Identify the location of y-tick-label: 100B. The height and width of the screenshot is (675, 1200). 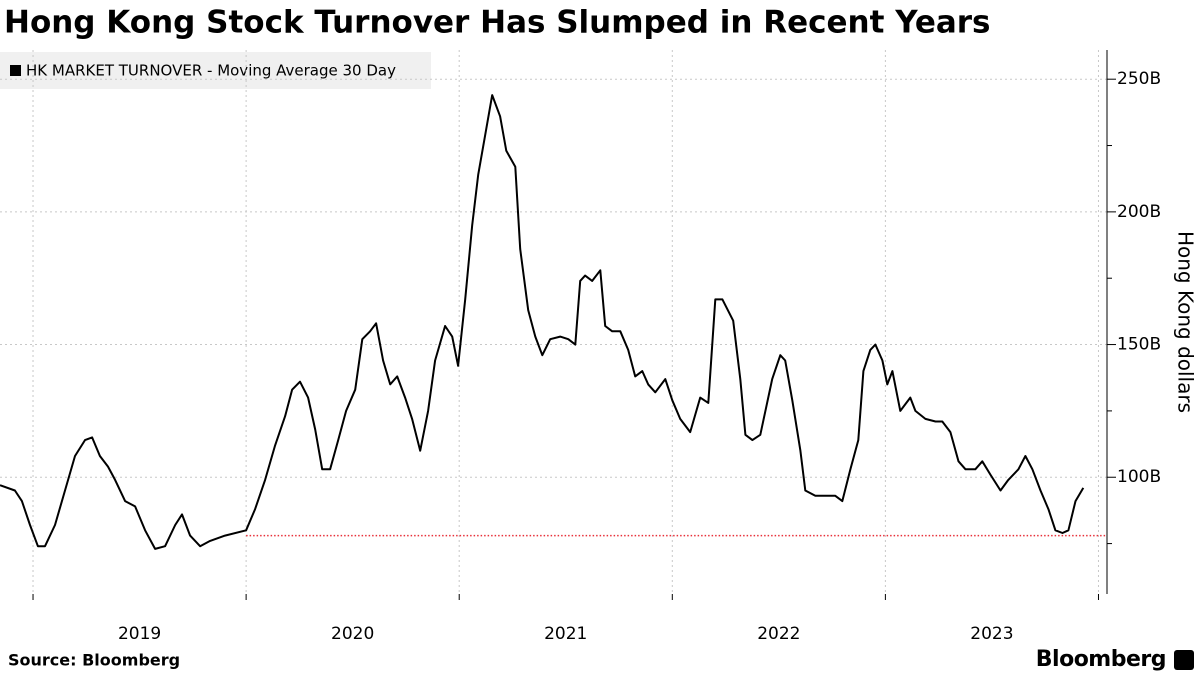
(1139, 477).